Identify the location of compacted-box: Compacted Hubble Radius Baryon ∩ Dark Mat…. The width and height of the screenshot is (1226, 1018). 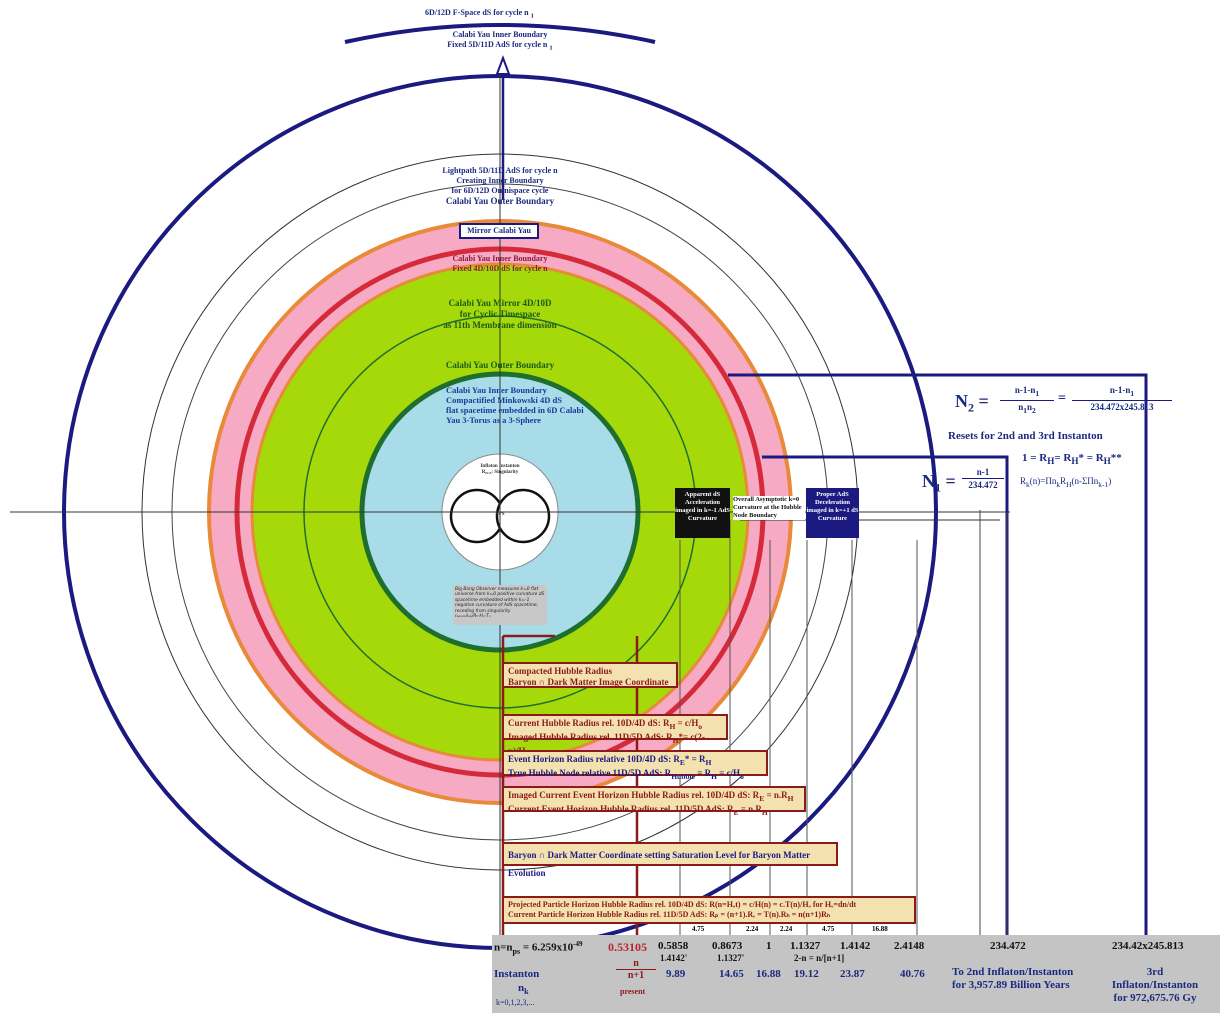
(590, 675).